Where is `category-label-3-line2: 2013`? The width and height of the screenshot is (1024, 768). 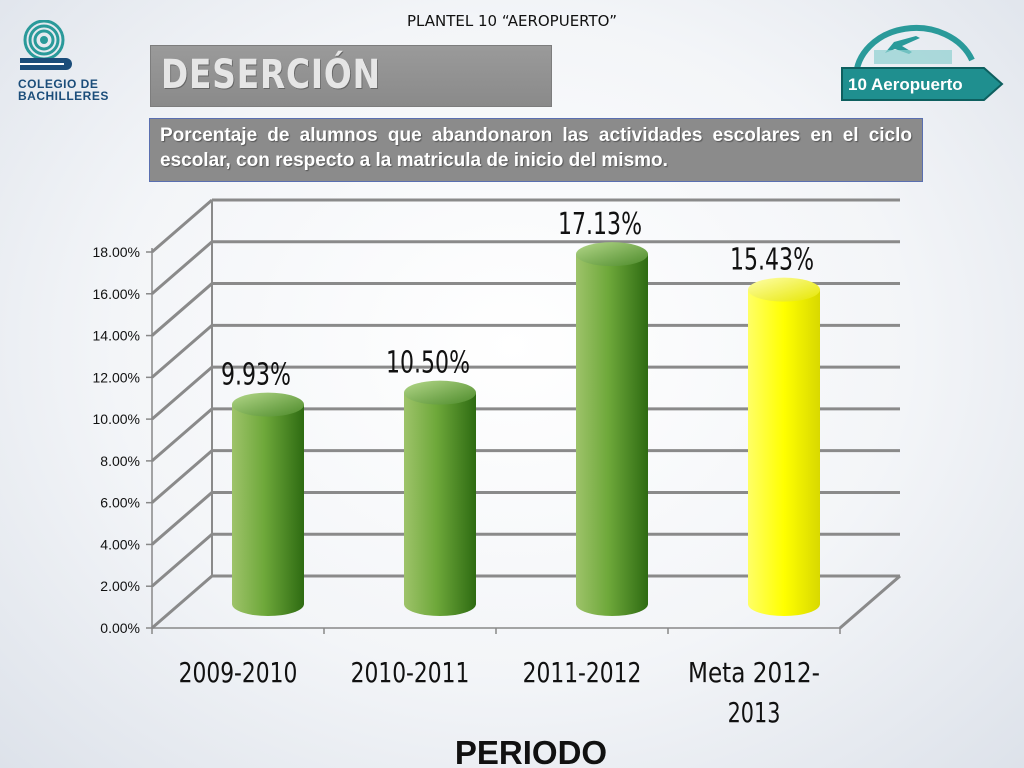
category-label-3-line2: 2013 is located at coordinates (754, 712).